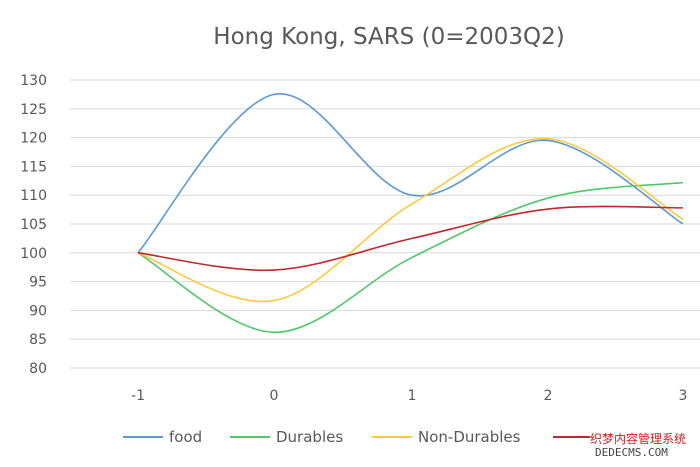  What do you see at coordinates (138, 396) in the screenshot?
I see `x-tick-label: -1` at bounding box center [138, 396].